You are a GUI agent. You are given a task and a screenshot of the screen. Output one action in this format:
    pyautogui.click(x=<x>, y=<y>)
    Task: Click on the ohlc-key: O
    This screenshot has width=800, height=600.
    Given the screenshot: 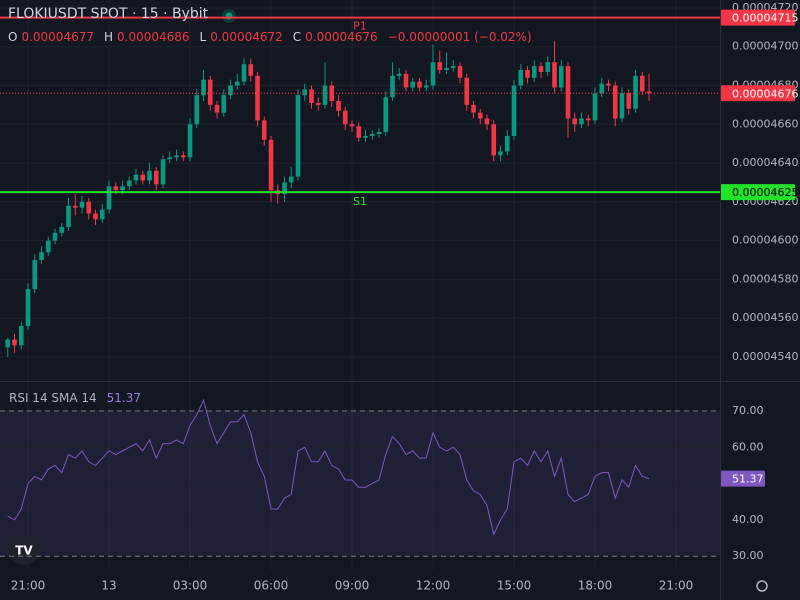 What is the action you would take?
    pyautogui.click(x=13, y=37)
    